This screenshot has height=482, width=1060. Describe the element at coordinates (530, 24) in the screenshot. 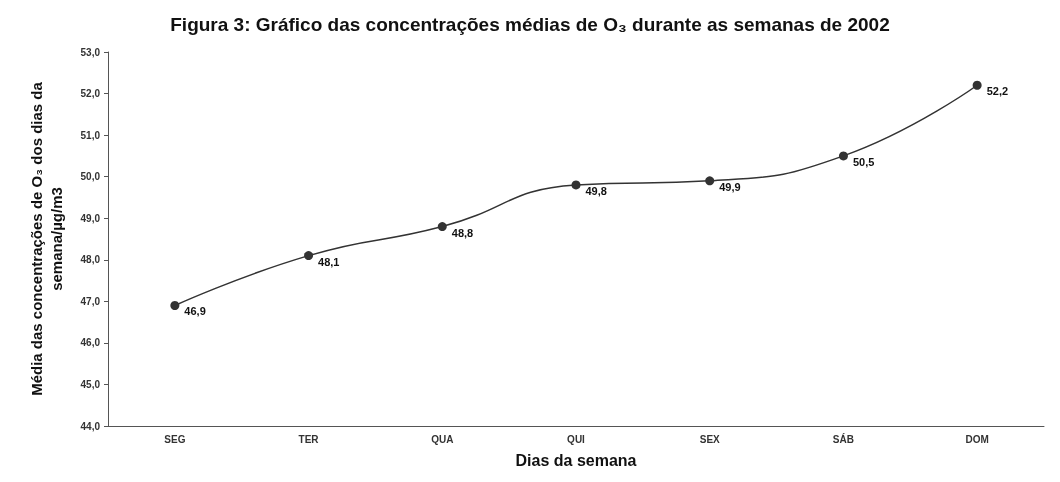

I see `chart-title: Figura 3: Gráfico das concentrações médias de O₃ durante as semanas de 2002` at that location.